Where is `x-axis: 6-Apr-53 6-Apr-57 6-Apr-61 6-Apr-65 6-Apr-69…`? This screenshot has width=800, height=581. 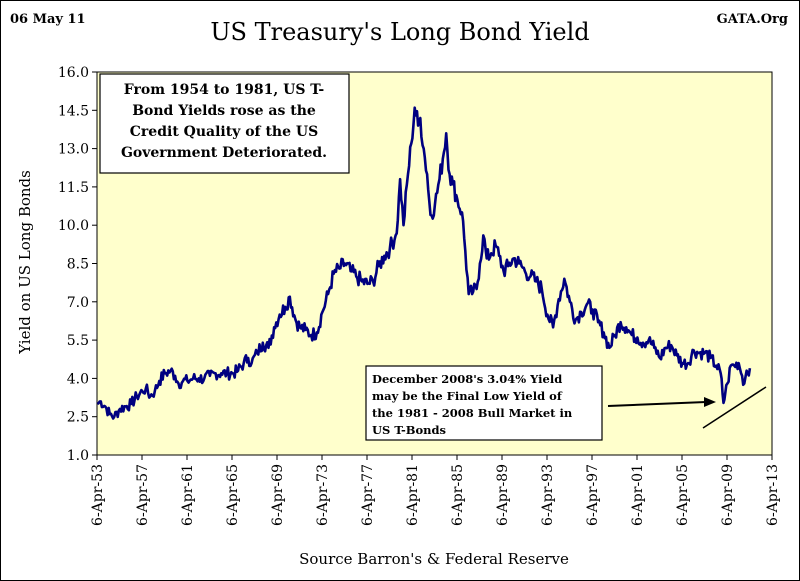
x-axis: 6-Apr-53 6-Apr-57 6-Apr-61 6-Apr-65 6-Apr-69… is located at coordinates (435, 490).